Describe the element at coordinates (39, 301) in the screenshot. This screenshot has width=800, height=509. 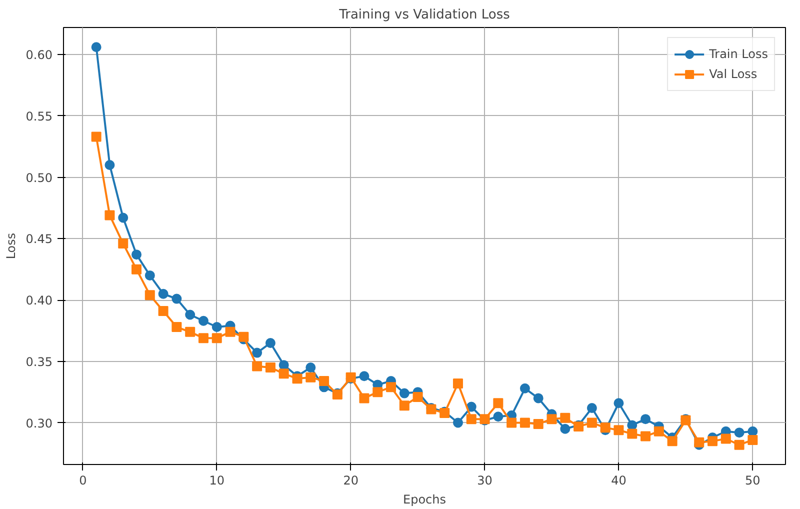
I see `y-tick-label: 0.40` at that location.